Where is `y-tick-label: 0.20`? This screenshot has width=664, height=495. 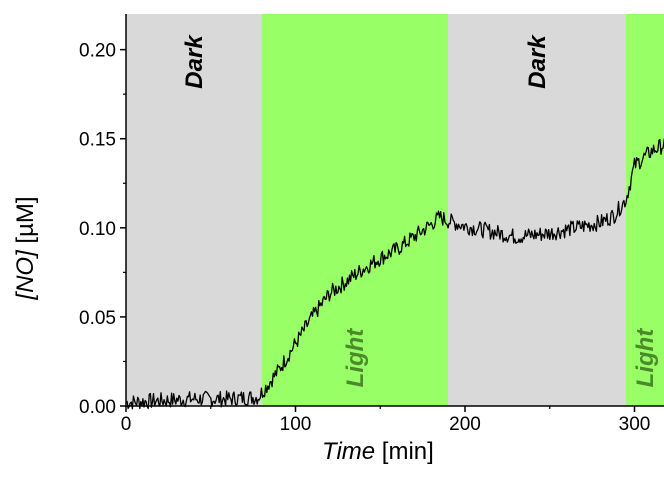
y-tick-label: 0.20 is located at coordinates (97, 51).